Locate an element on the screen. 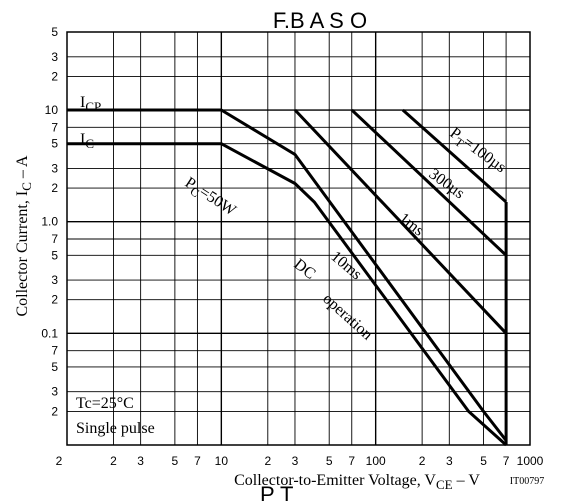 This screenshot has height=501, width=576. y-axis-label: Collector Current, IC – A is located at coordinates (24, 236).